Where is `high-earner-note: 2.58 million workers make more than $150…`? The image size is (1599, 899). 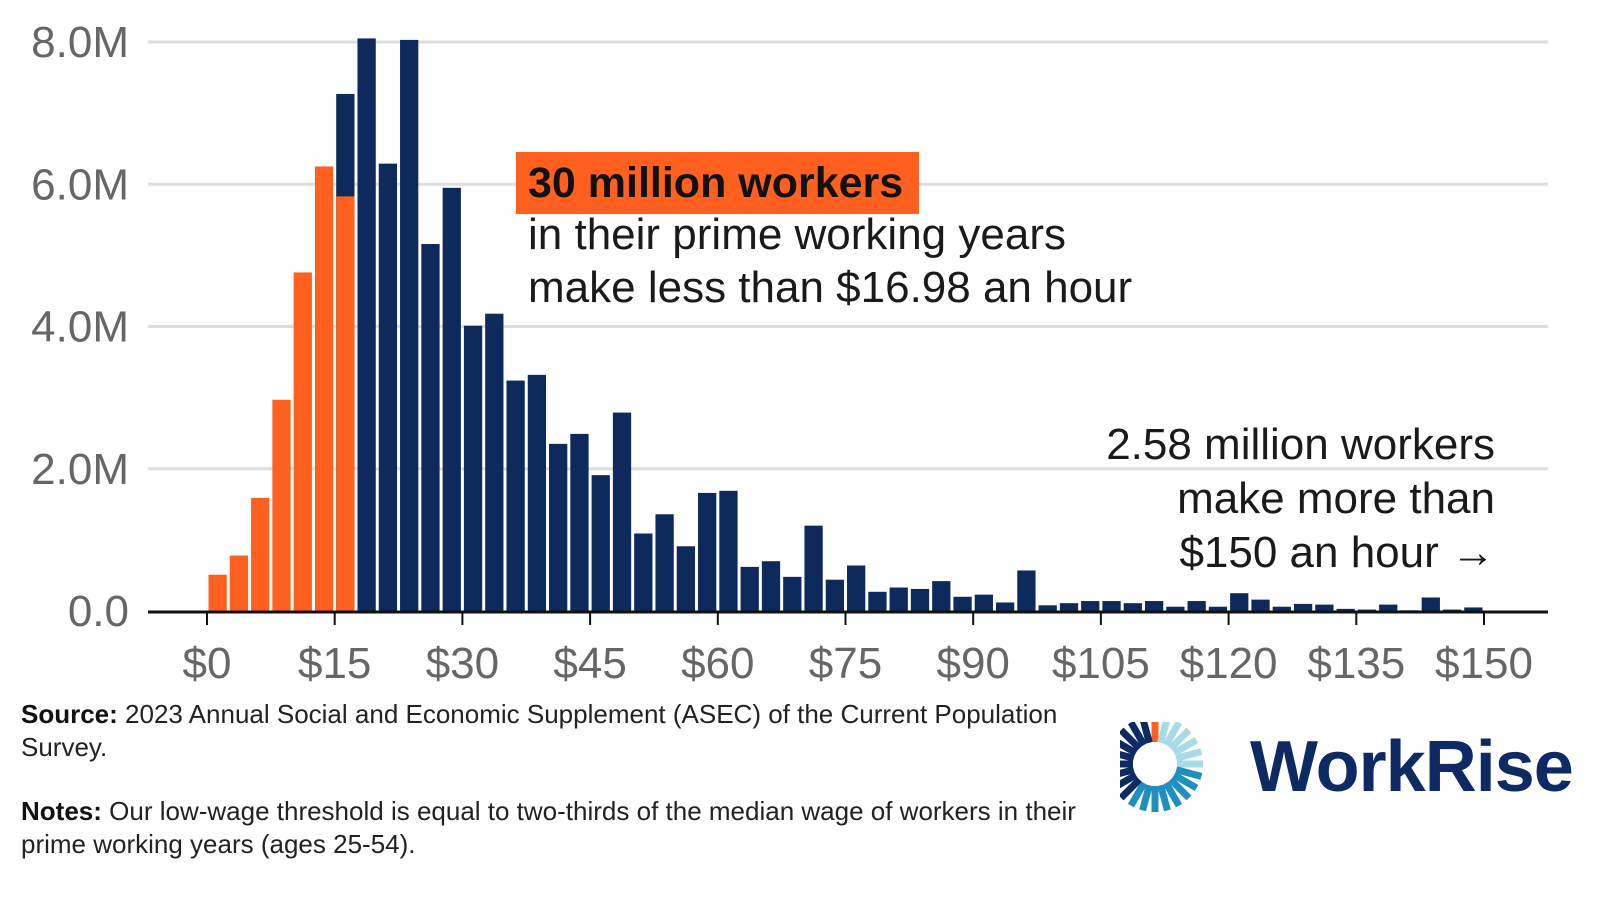
high-earner-note: 2.58 million workers make more than $150… is located at coordinates (1300, 499).